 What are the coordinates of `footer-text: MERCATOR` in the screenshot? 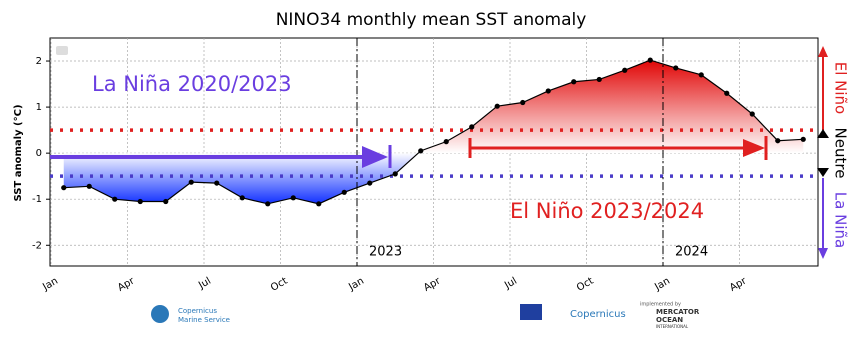 It's located at (678, 312).